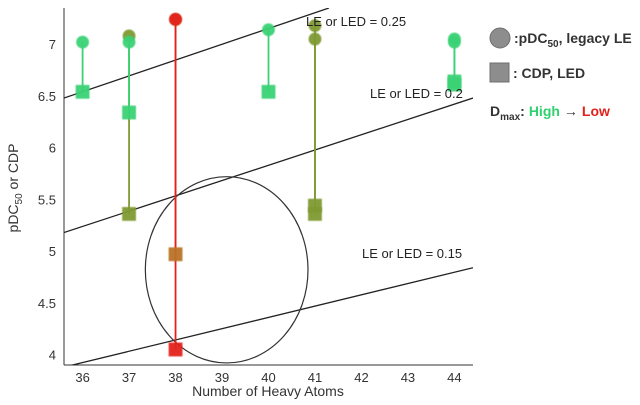  I want to click on y-axis-title: pDC50 or CDP, so click(15, 188).